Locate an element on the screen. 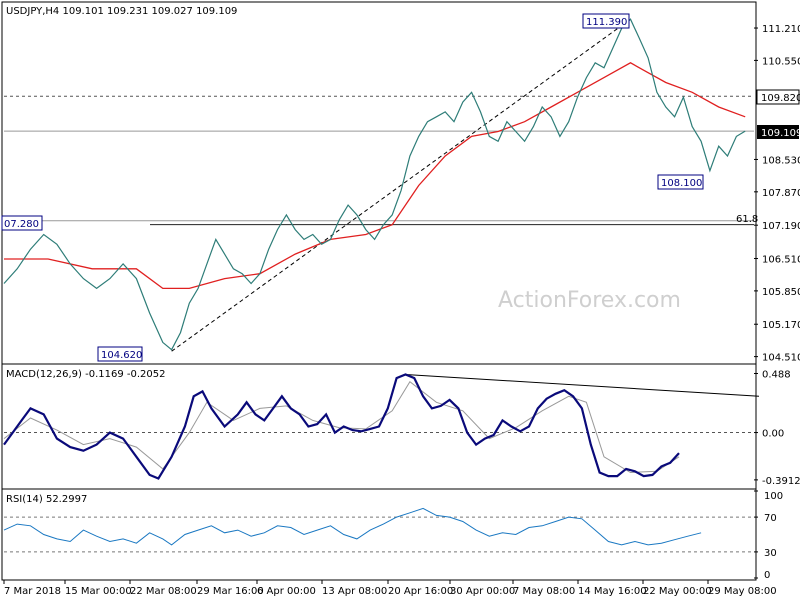 This screenshot has height=600, width=800. macd-tick-label: -0.3912 is located at coordinates (781, 481).